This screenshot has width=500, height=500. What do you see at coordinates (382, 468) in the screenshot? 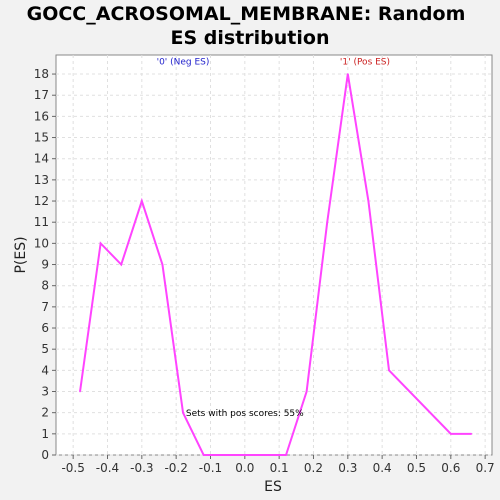
I see `x-tick-label: 0.4` at bounding box center [382, 468].